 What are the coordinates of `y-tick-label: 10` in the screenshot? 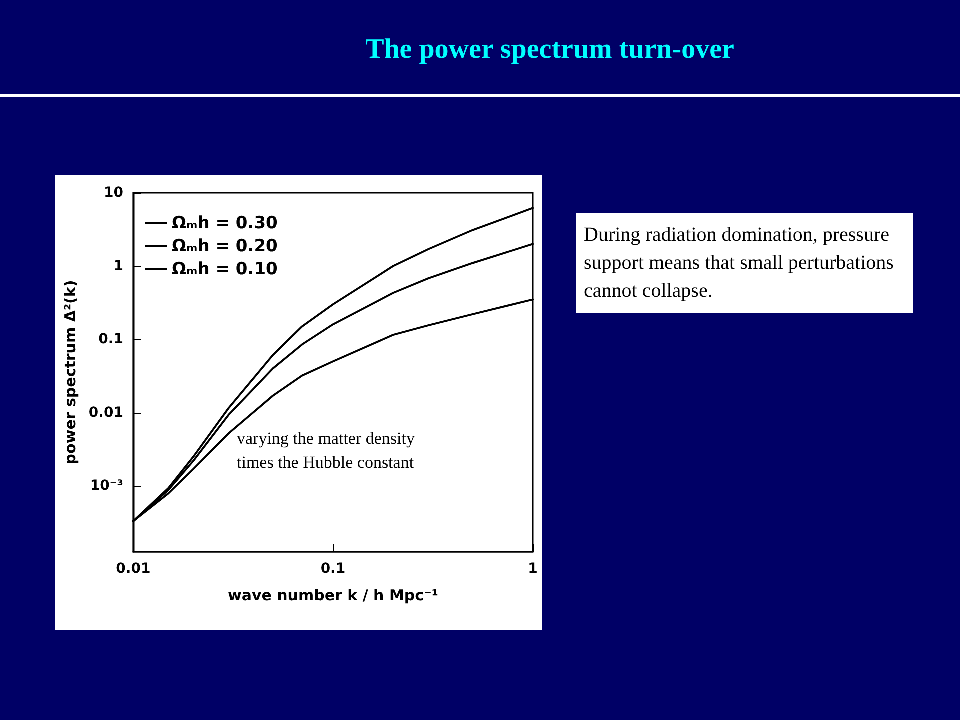 It's located at (114, 193).